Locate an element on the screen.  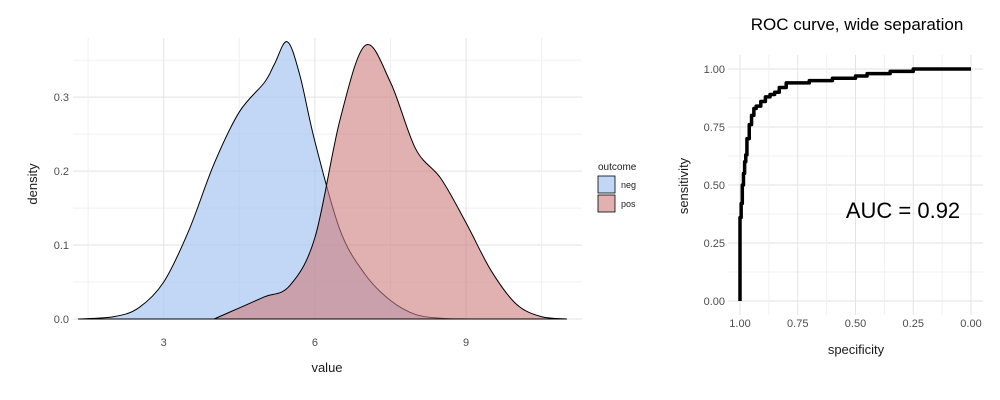
roc-x-tick-label: 0.00 is located at coordinates (970, 324).